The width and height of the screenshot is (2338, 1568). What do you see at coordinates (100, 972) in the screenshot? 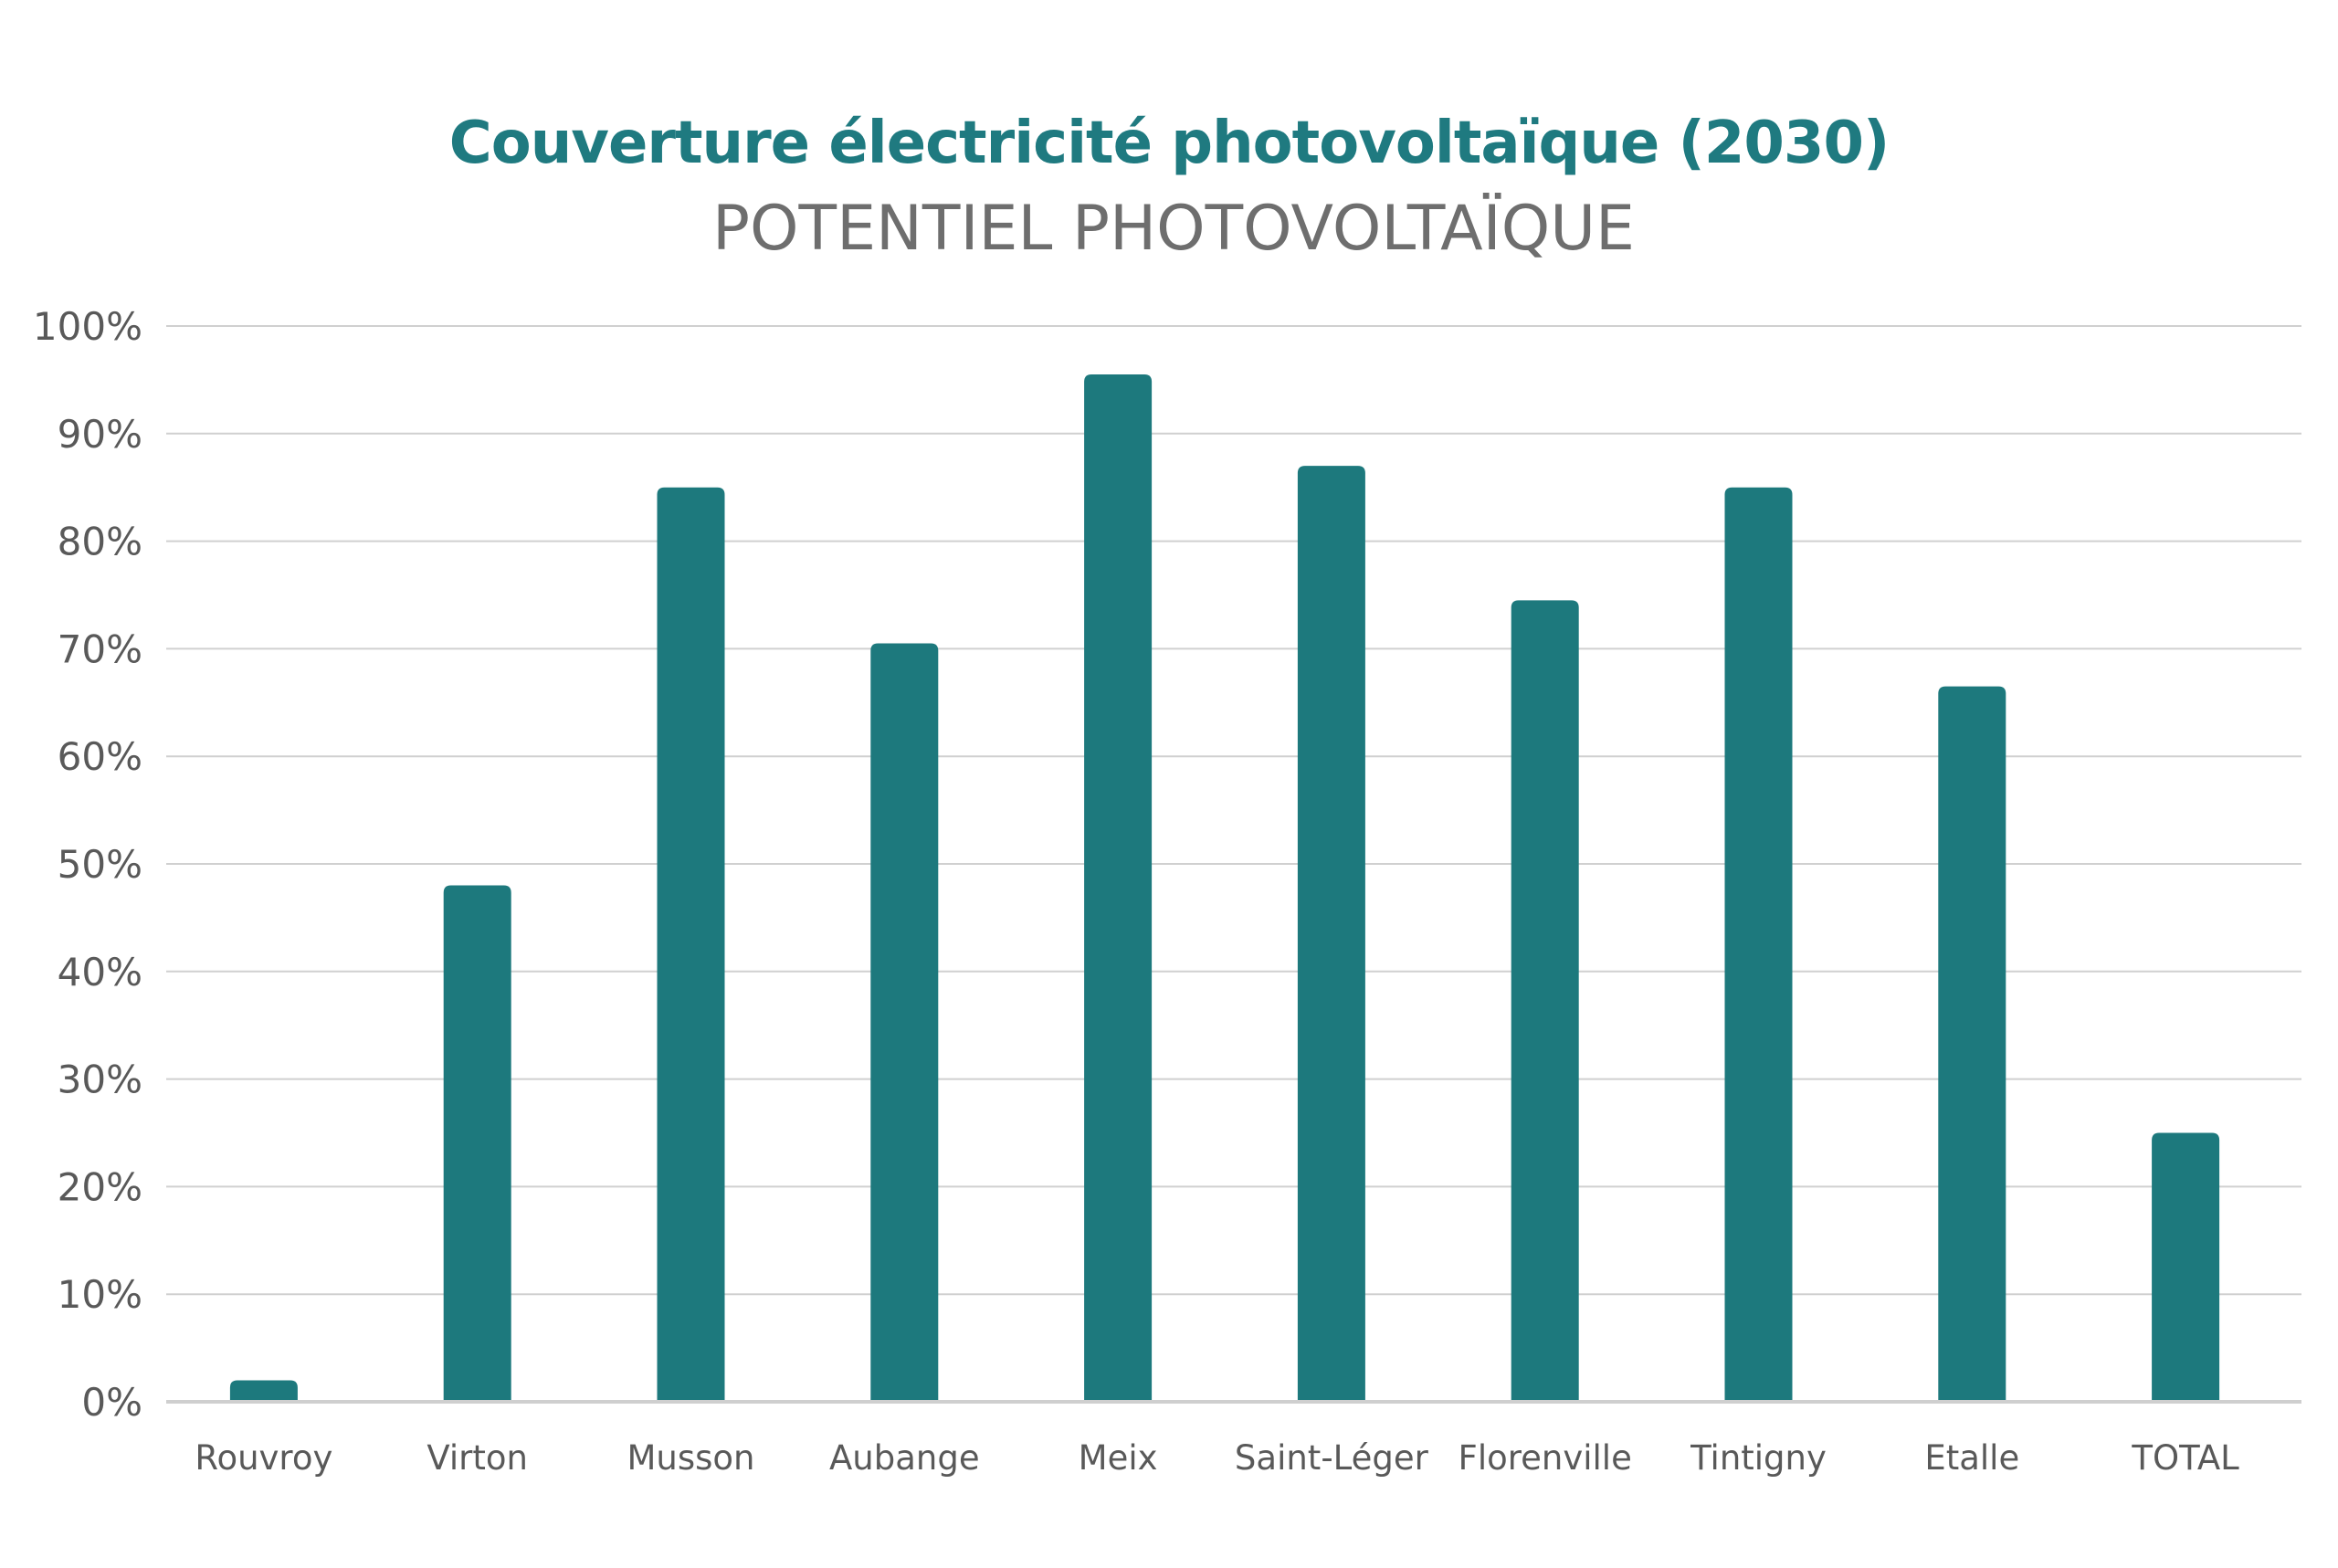
I see `y-tick-label: 40%` at bounding box center [100, 972].